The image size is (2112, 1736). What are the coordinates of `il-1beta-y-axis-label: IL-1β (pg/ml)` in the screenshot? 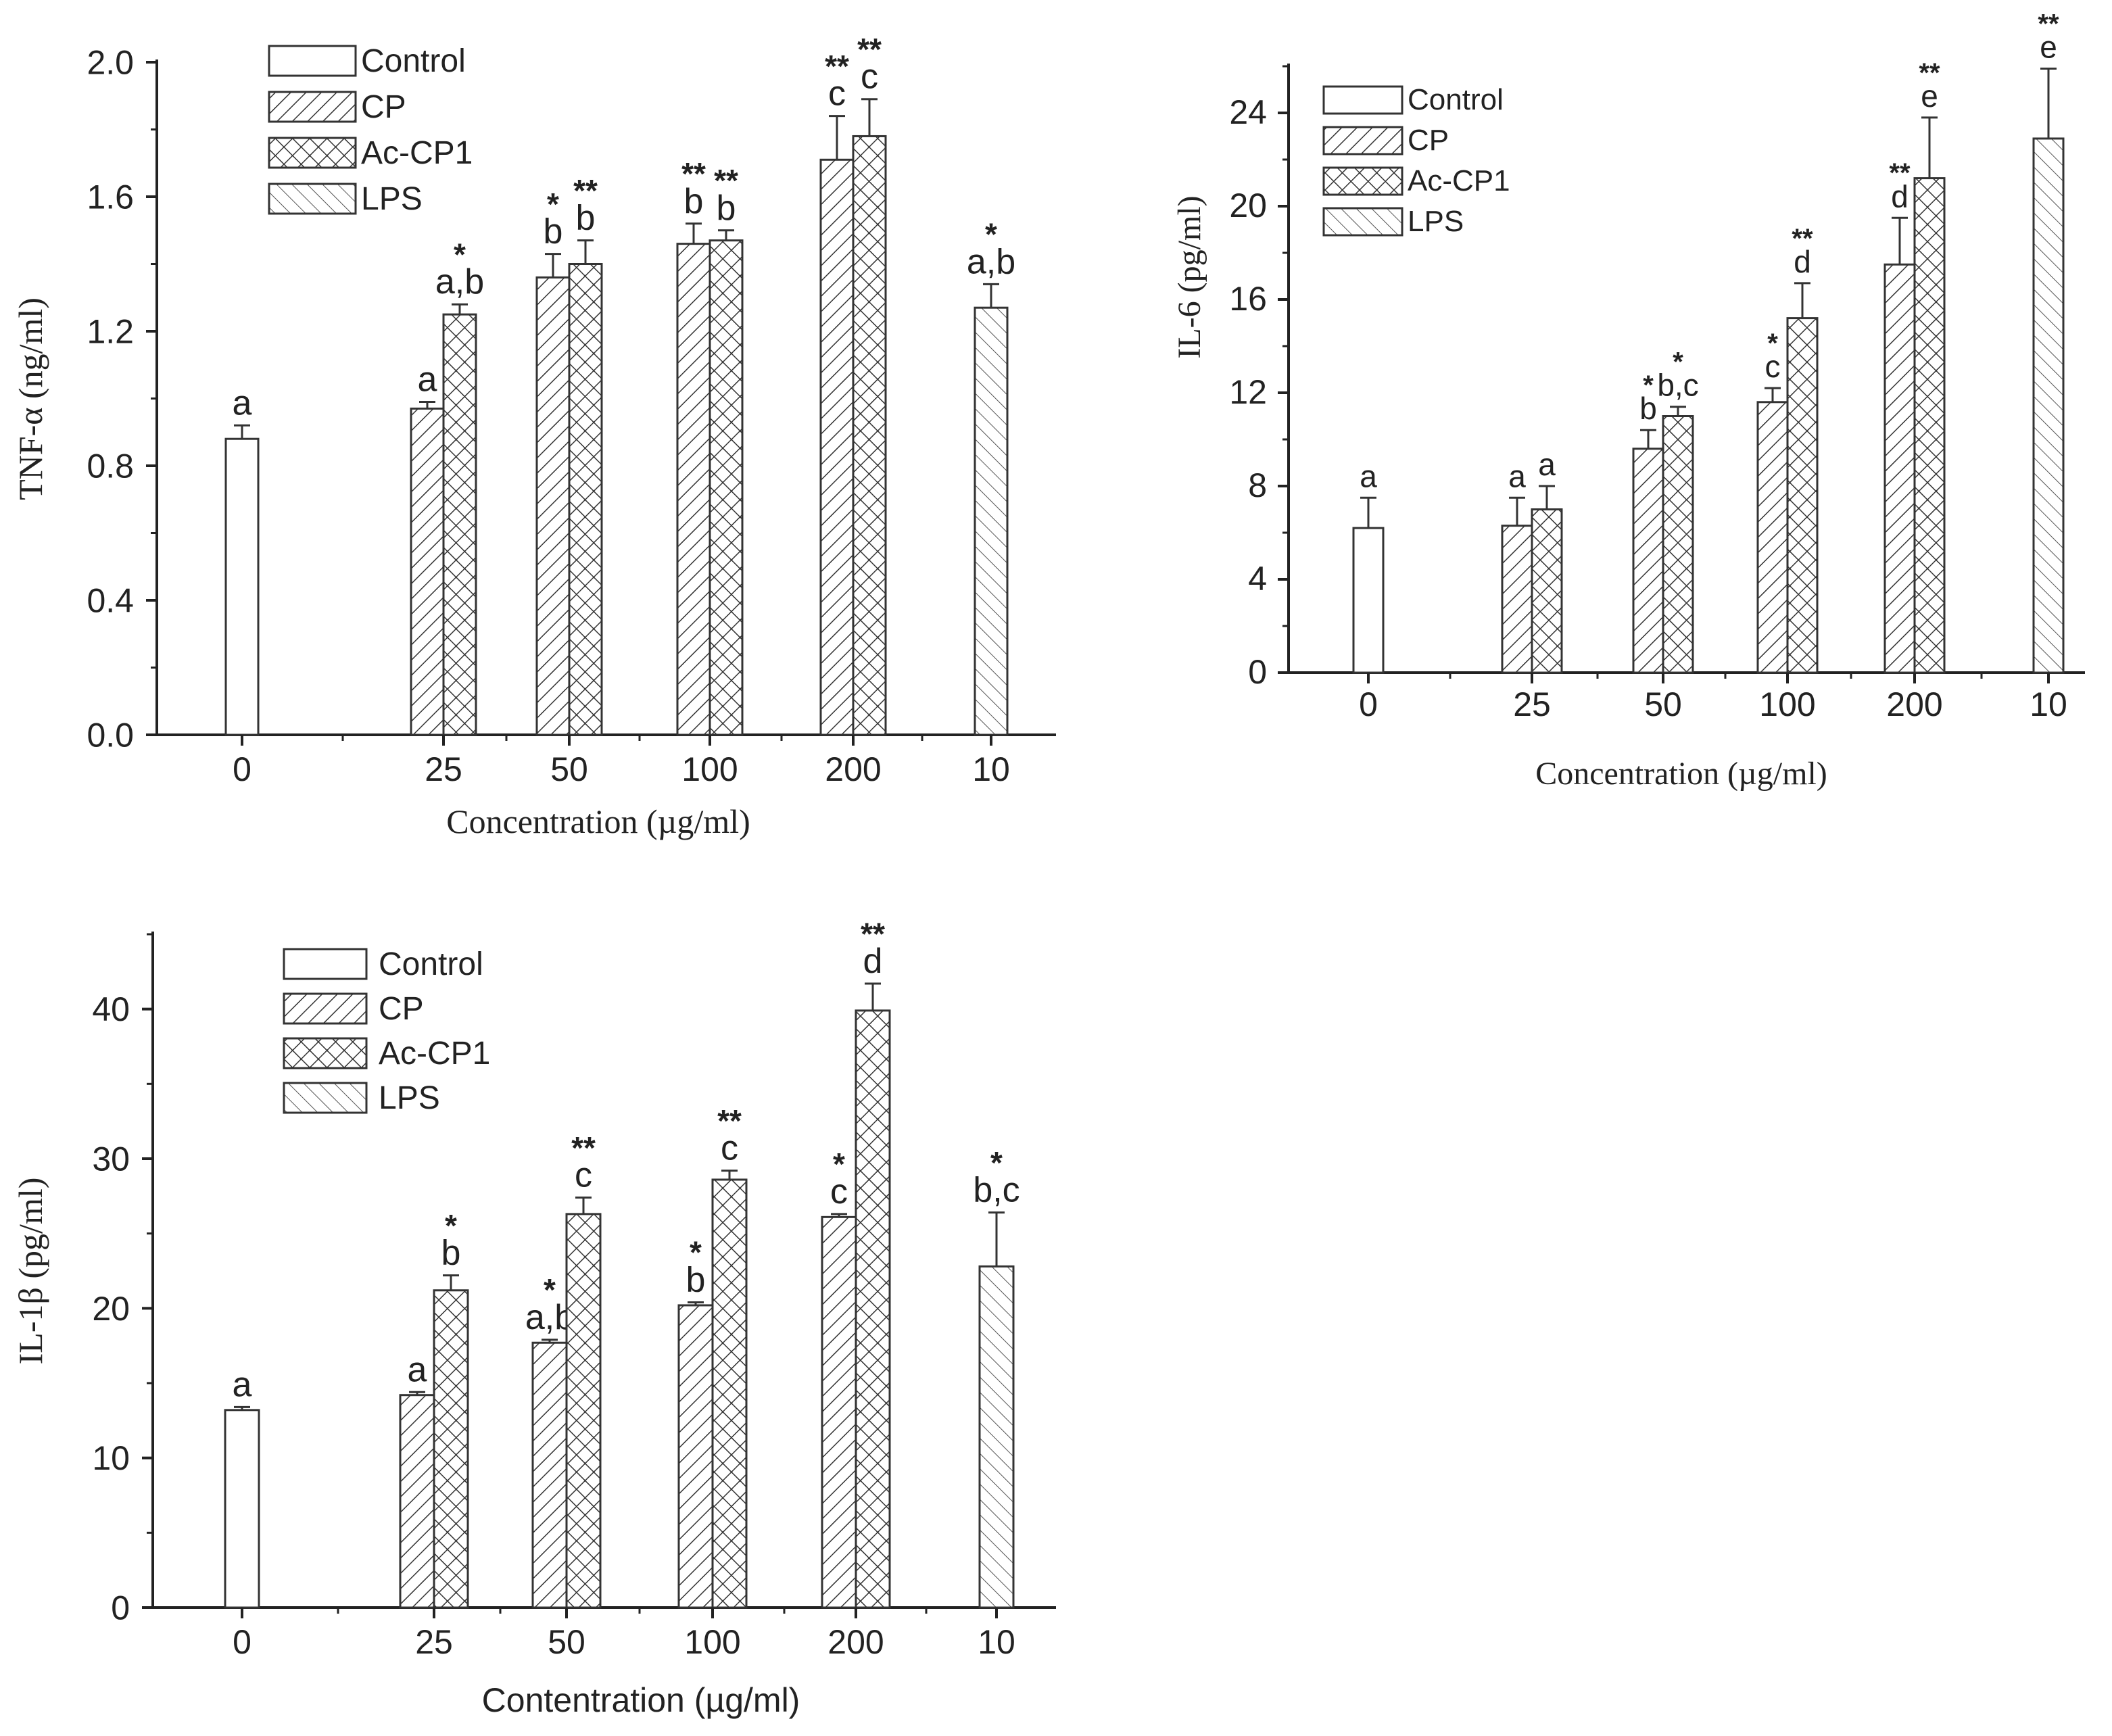 It's located at (30, 1271).